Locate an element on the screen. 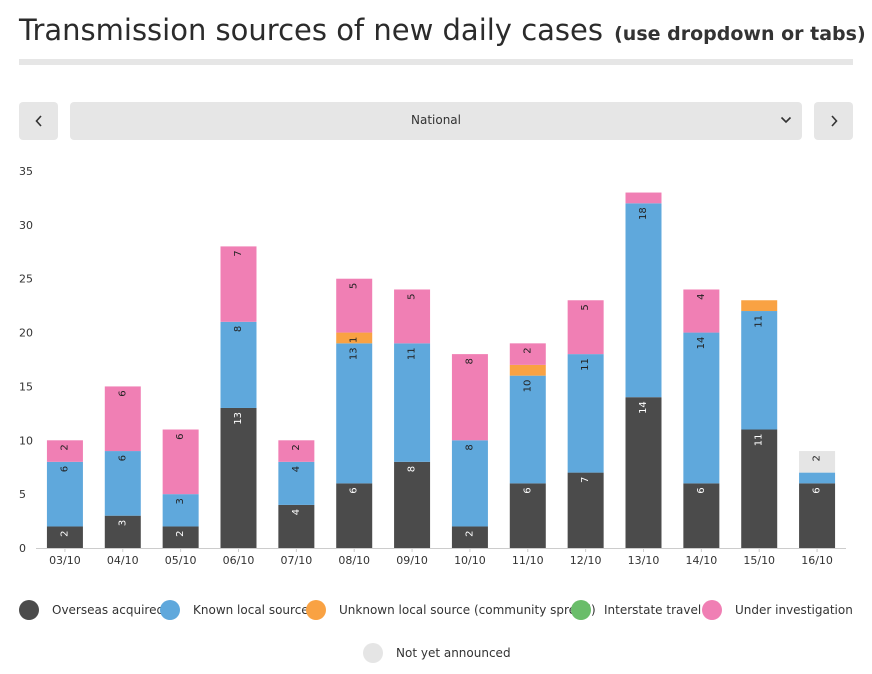  legend-interstate: Interstate travel is located at coordinates (636, 610).